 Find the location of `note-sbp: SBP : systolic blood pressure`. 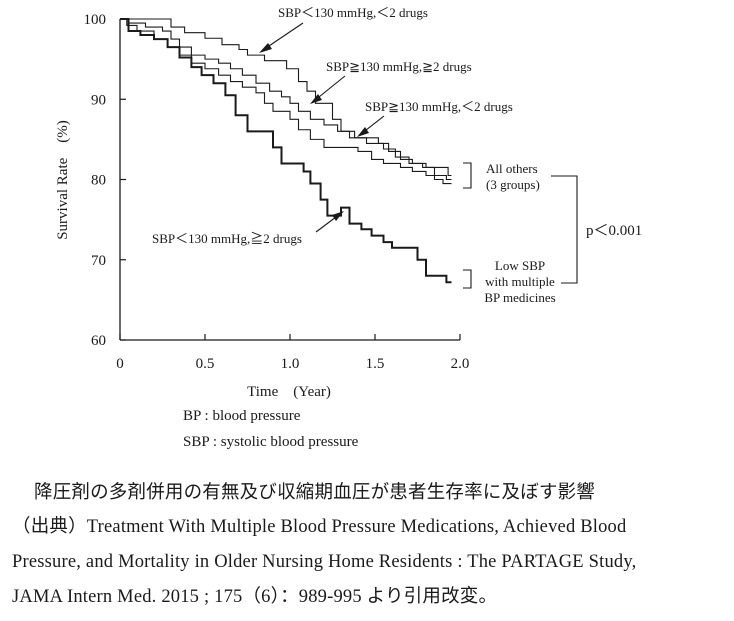

note-sbp: SBP : systolic blood pressure is located at coordinates (271, 442).